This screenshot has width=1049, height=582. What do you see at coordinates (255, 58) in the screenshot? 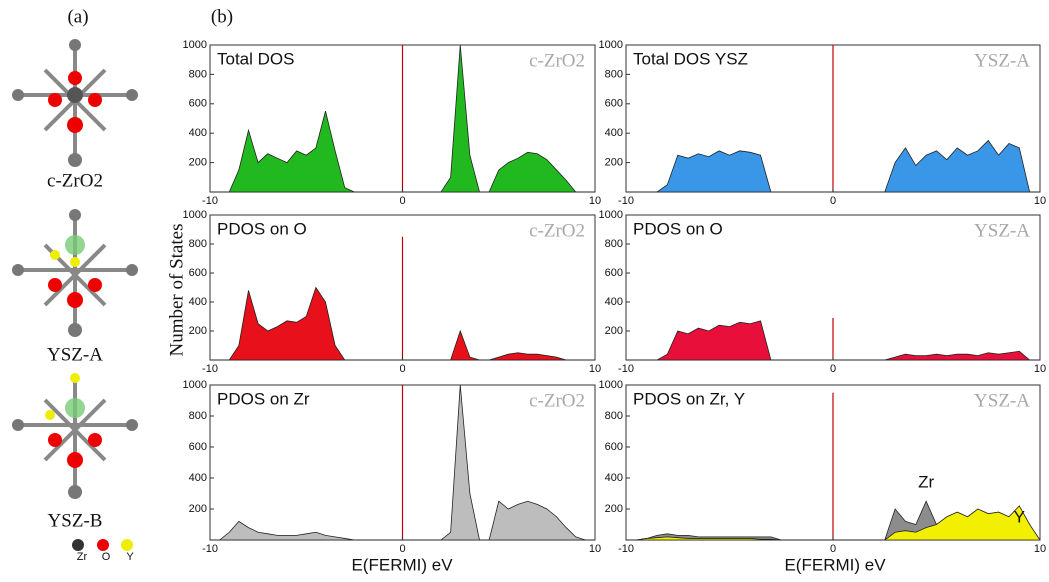
I see `panel-title: Total DOS` at bounding box center [255, 58].